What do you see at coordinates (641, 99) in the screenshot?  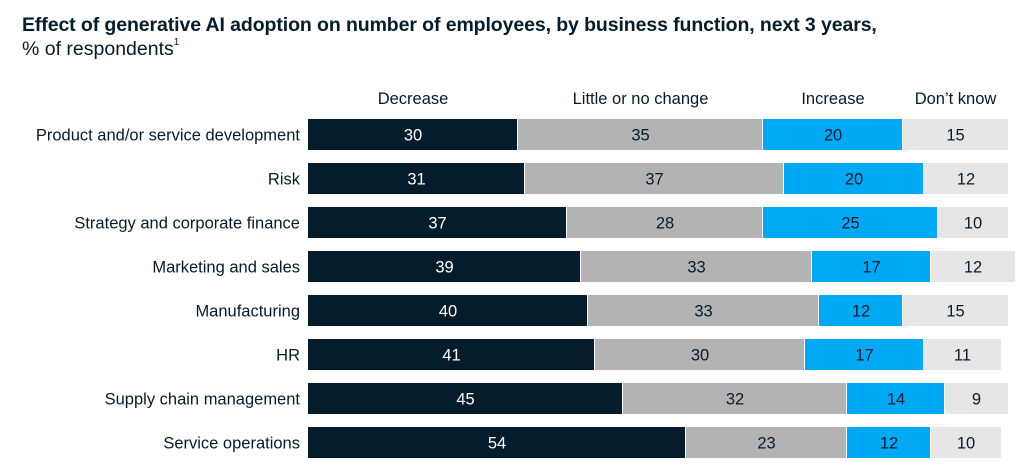 I see `legend-label-little-or-no-change: Little or no change` at bounding box center [641, 99].